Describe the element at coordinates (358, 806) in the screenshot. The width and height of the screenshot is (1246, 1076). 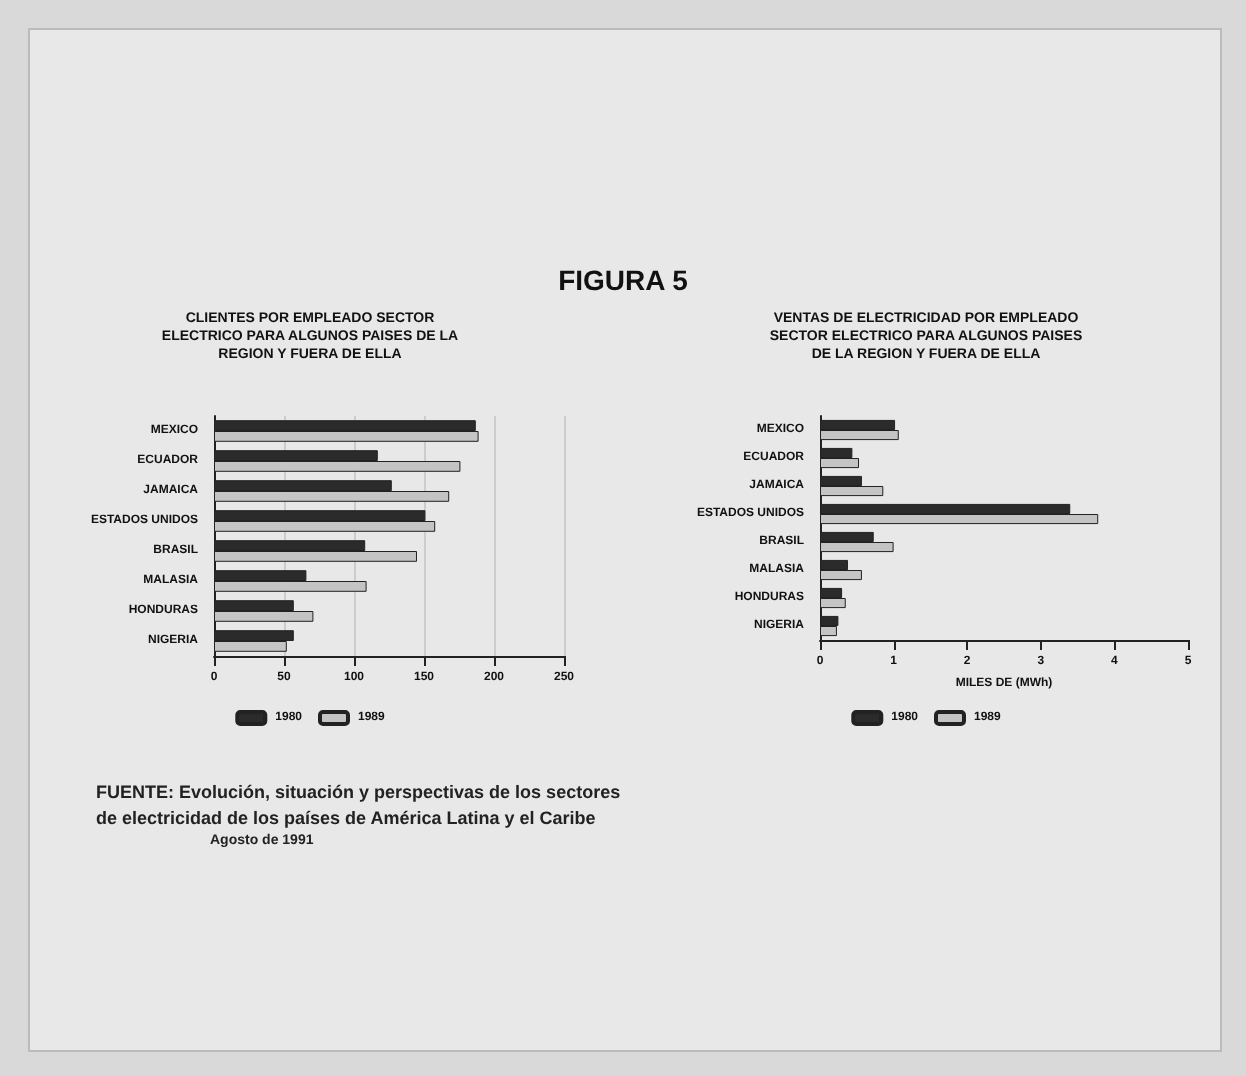
I see `source-note: FUENTE: Evolución, situación y perspectivas de los sectores de electricidad de los países de América Latina y el Caribe` at that location.